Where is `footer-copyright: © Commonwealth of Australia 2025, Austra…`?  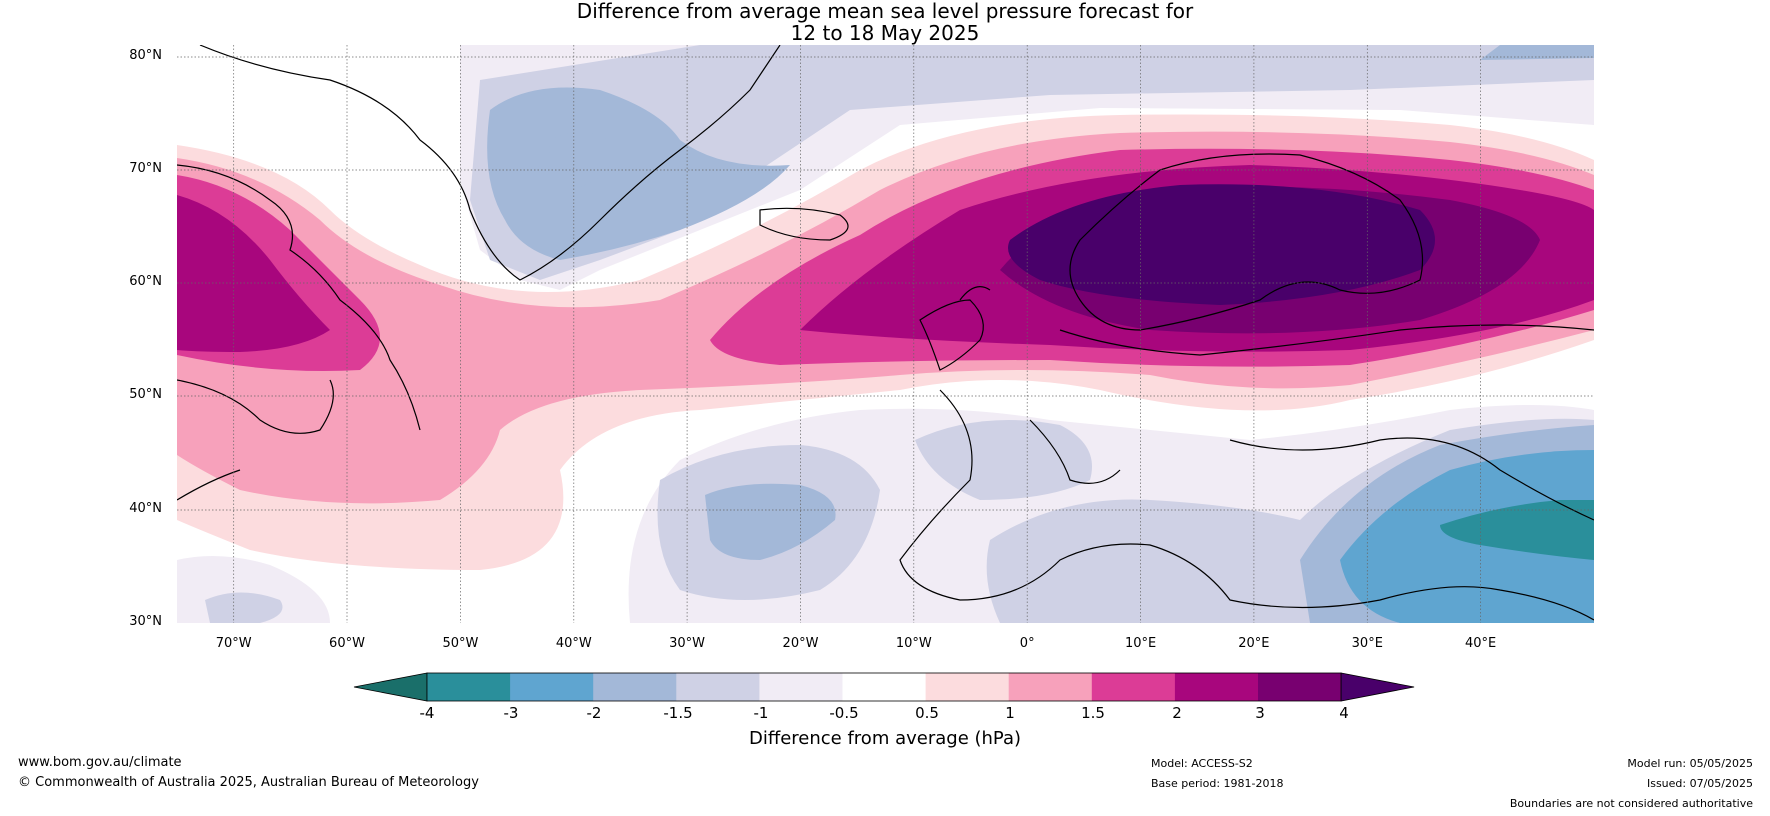
footer-copyright: © Commonwealth of Australia 2025, Austra… is located at coordinates (248, 782).